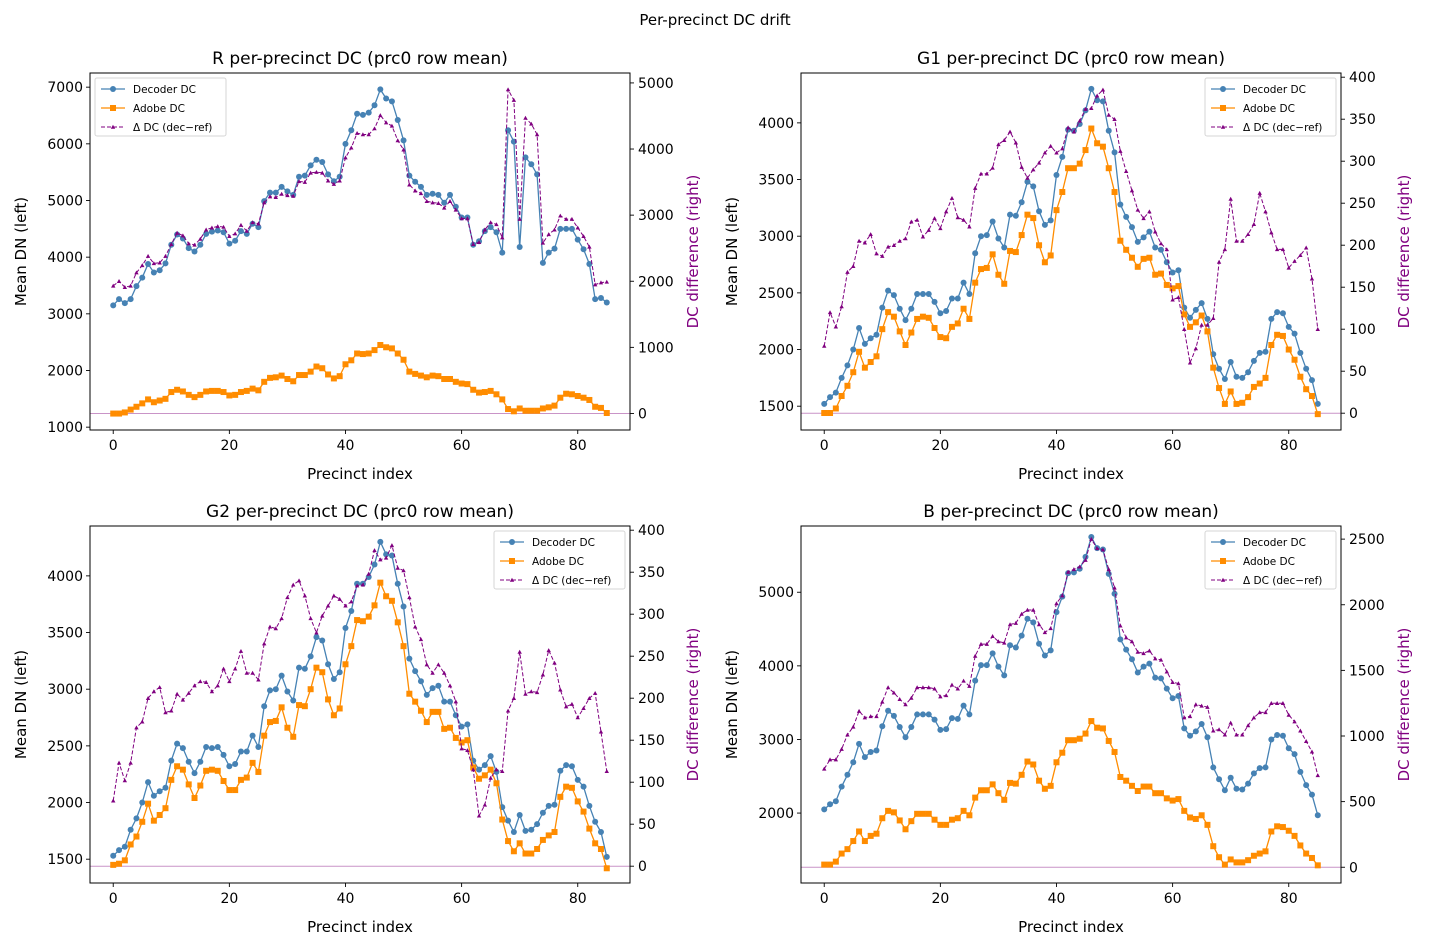 This screenshot has height=949, width=1430. Describe the element at coordinates (642, 414) in the screenshot. I see `y2-tick-label: 0` at that location.